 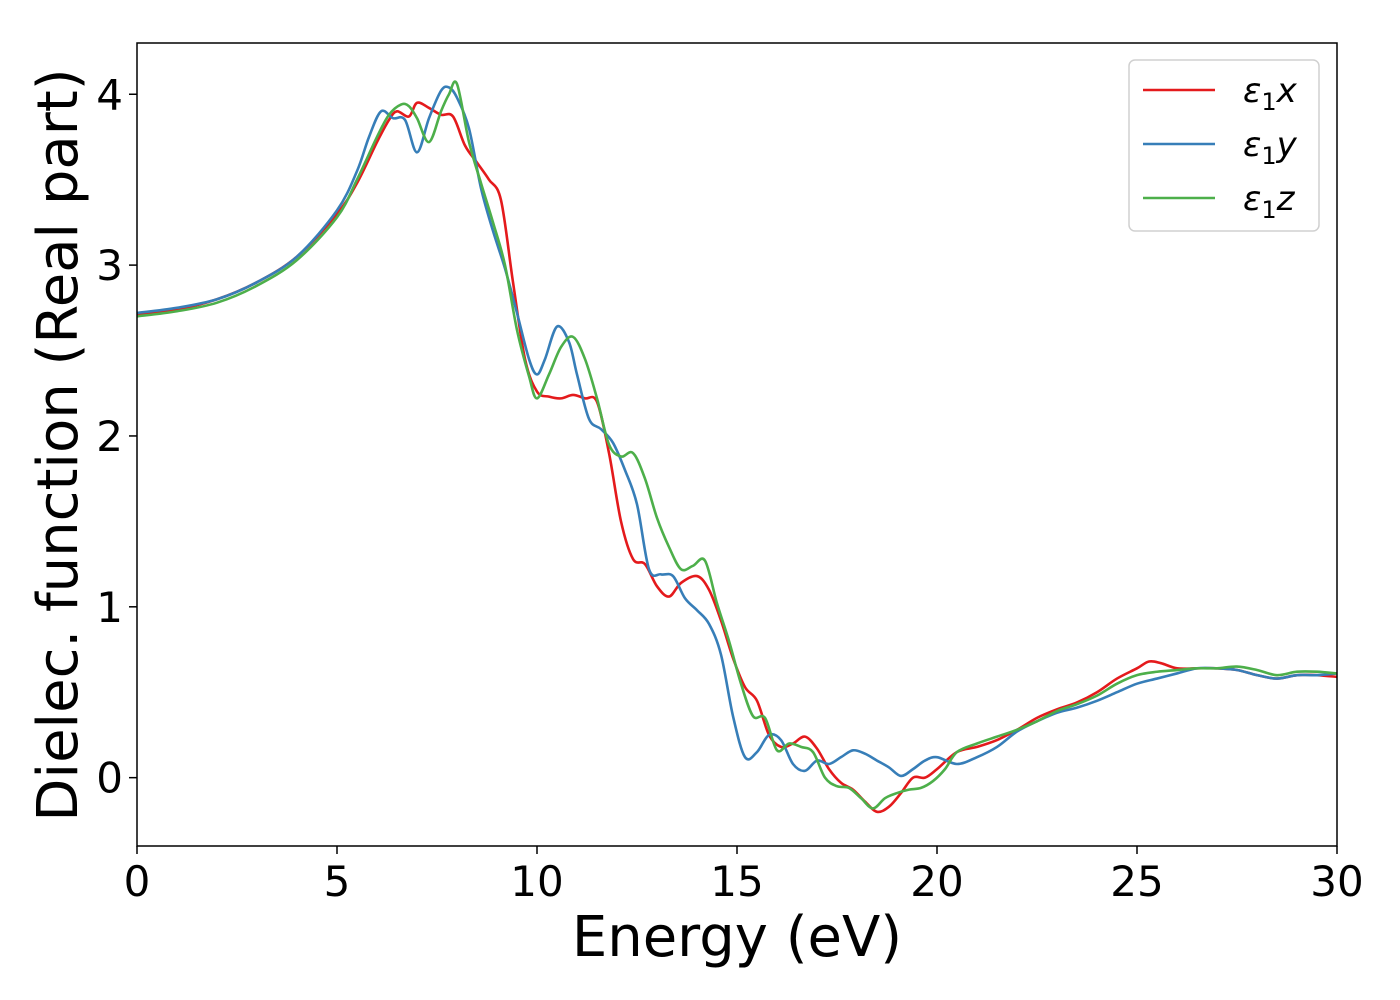 What do you see at coordinates (109, 94) in the screenshot?
I see `y-tick-label: 4` at bounding box center [109, 94].